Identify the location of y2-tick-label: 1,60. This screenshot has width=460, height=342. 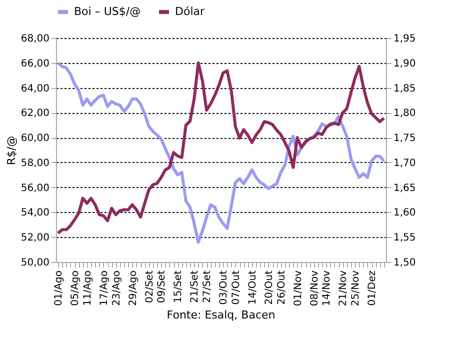
(405, 213).